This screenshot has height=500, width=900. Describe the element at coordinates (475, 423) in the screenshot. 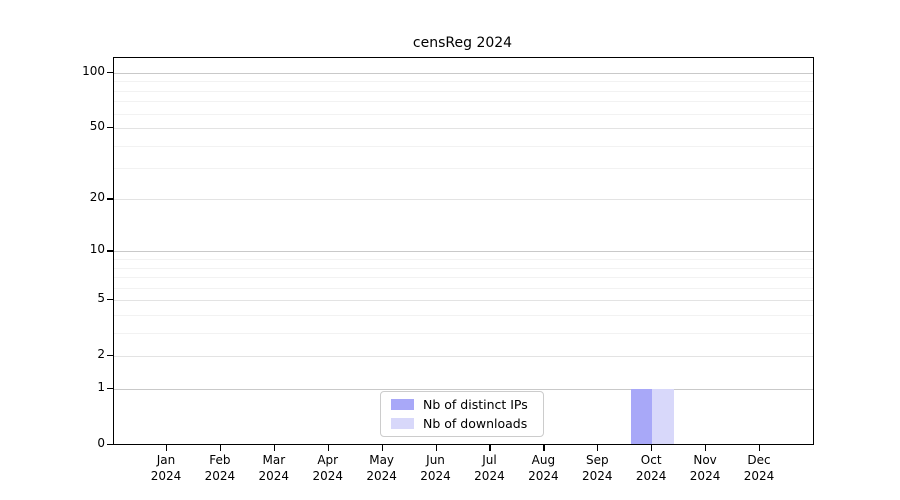

I see `legend-label-downloads: Nb of downloads` at that location.